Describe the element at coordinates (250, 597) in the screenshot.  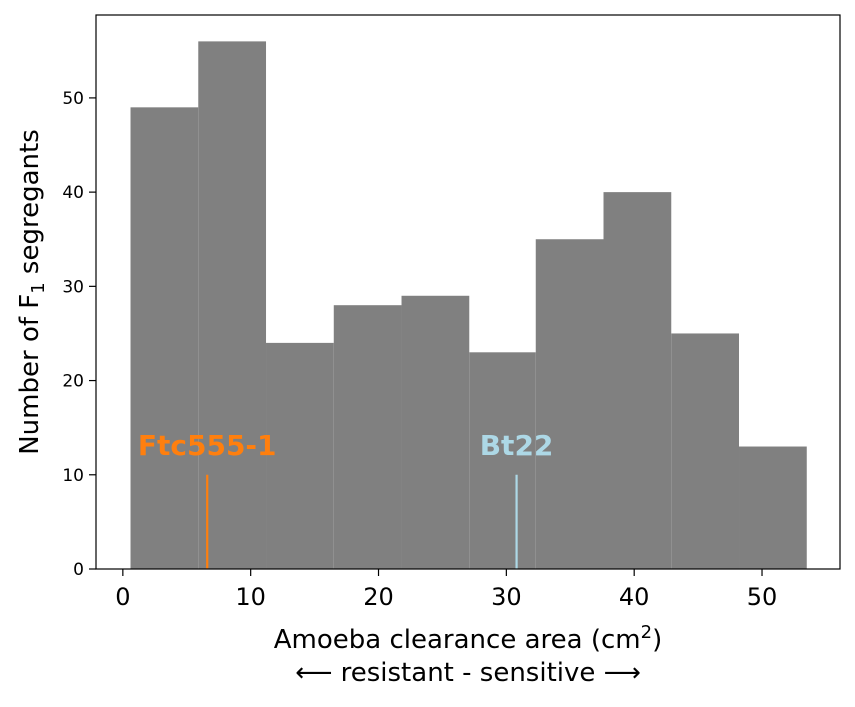
I see `x-tick-label-2: 10` at that location.